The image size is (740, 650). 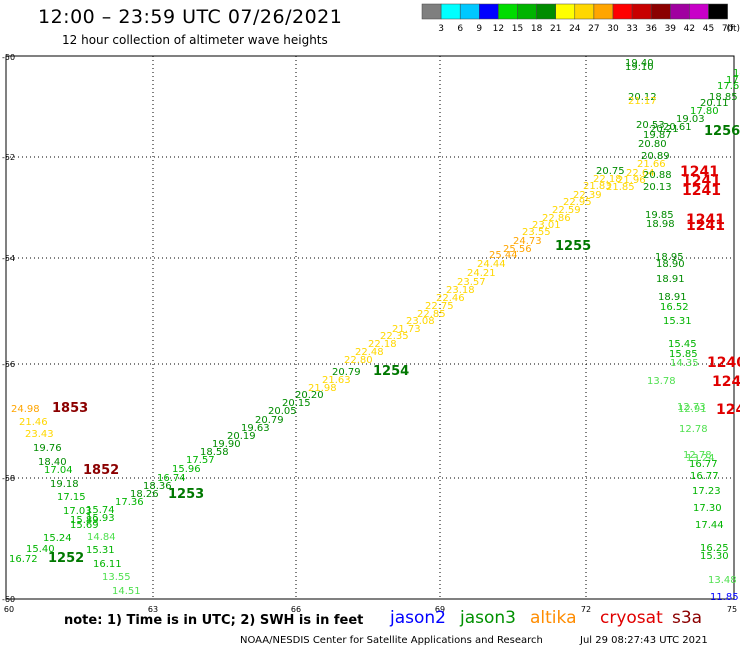 I want to click on satellite-s3a: s3a, so click(x=687, y=618).